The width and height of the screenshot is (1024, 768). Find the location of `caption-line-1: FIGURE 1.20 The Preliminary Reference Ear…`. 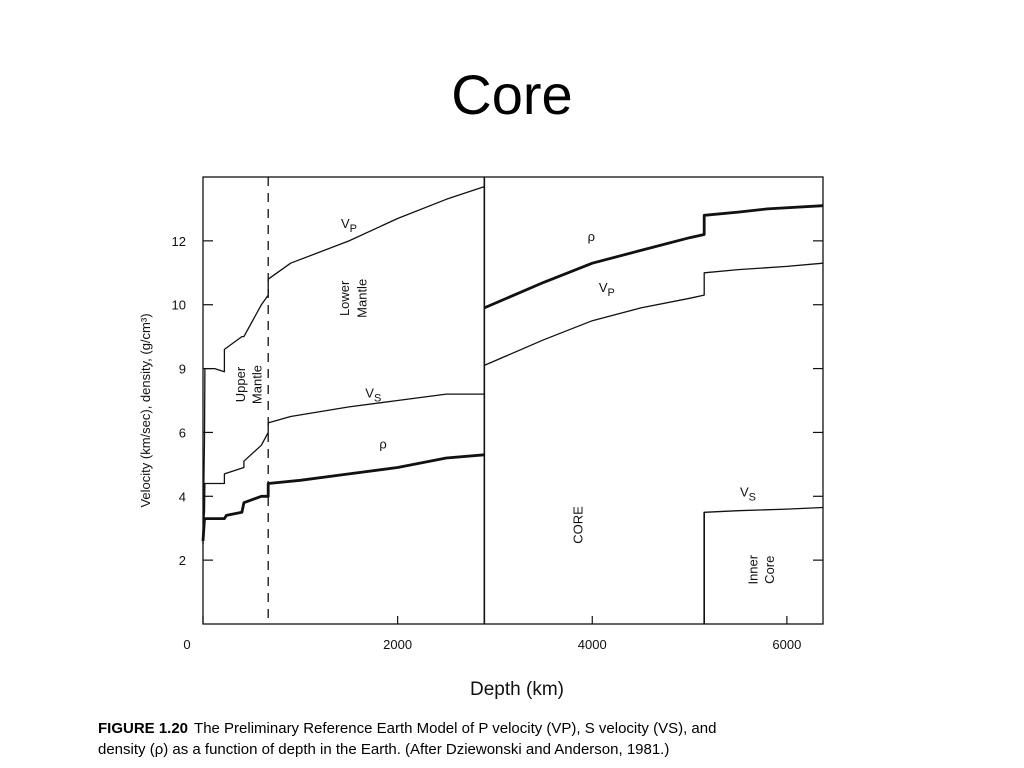

caption-line-1: FIGURE 1.20 The Preliminary Reference Ear… is located at coordinates (498, 728).